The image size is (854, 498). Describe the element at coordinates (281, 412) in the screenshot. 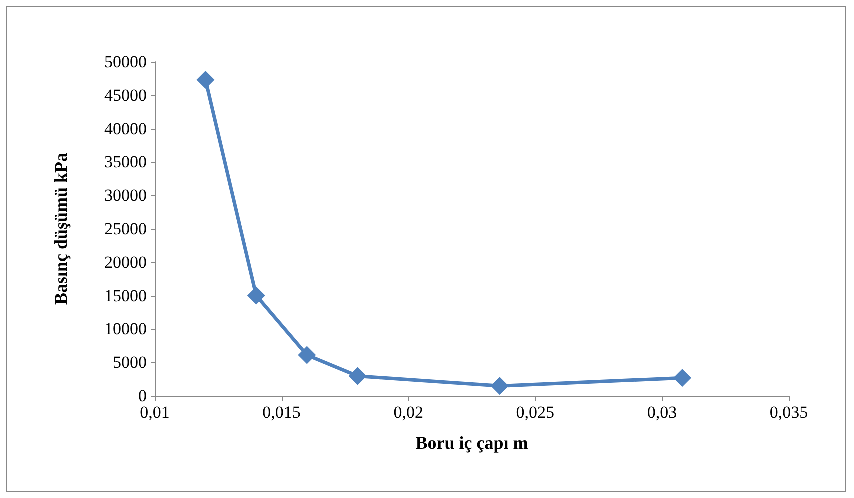

I see `x-tick-label: 0,015` at that location.